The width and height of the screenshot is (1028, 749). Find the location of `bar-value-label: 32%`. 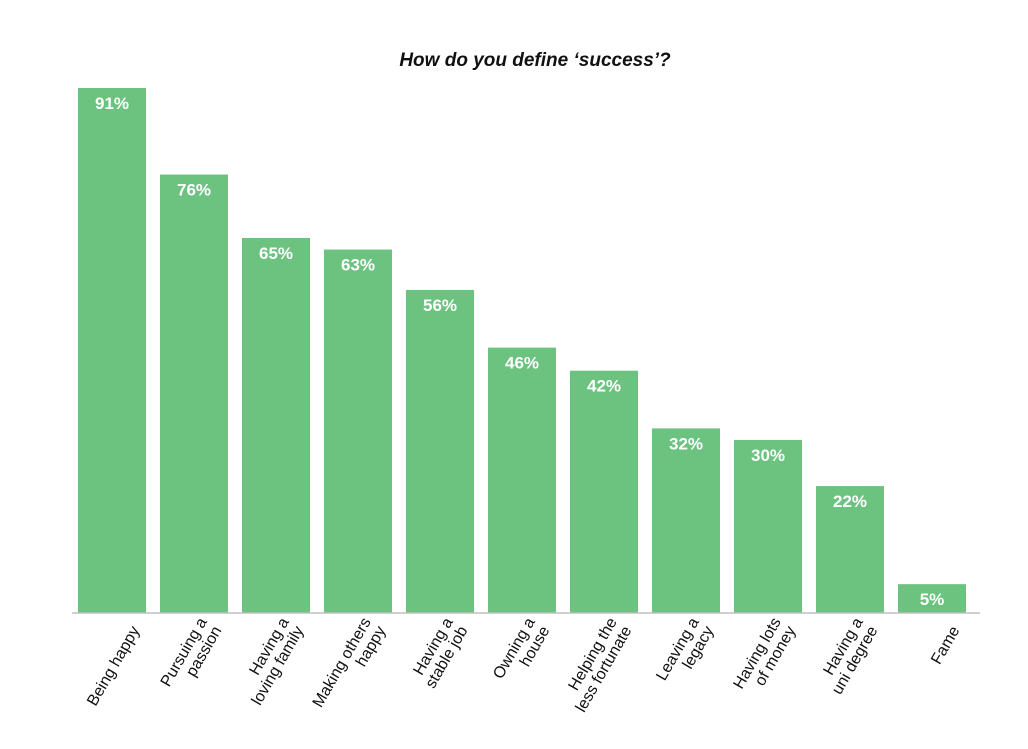

bar-value-label: 32% is located at coordinates (686, 443).